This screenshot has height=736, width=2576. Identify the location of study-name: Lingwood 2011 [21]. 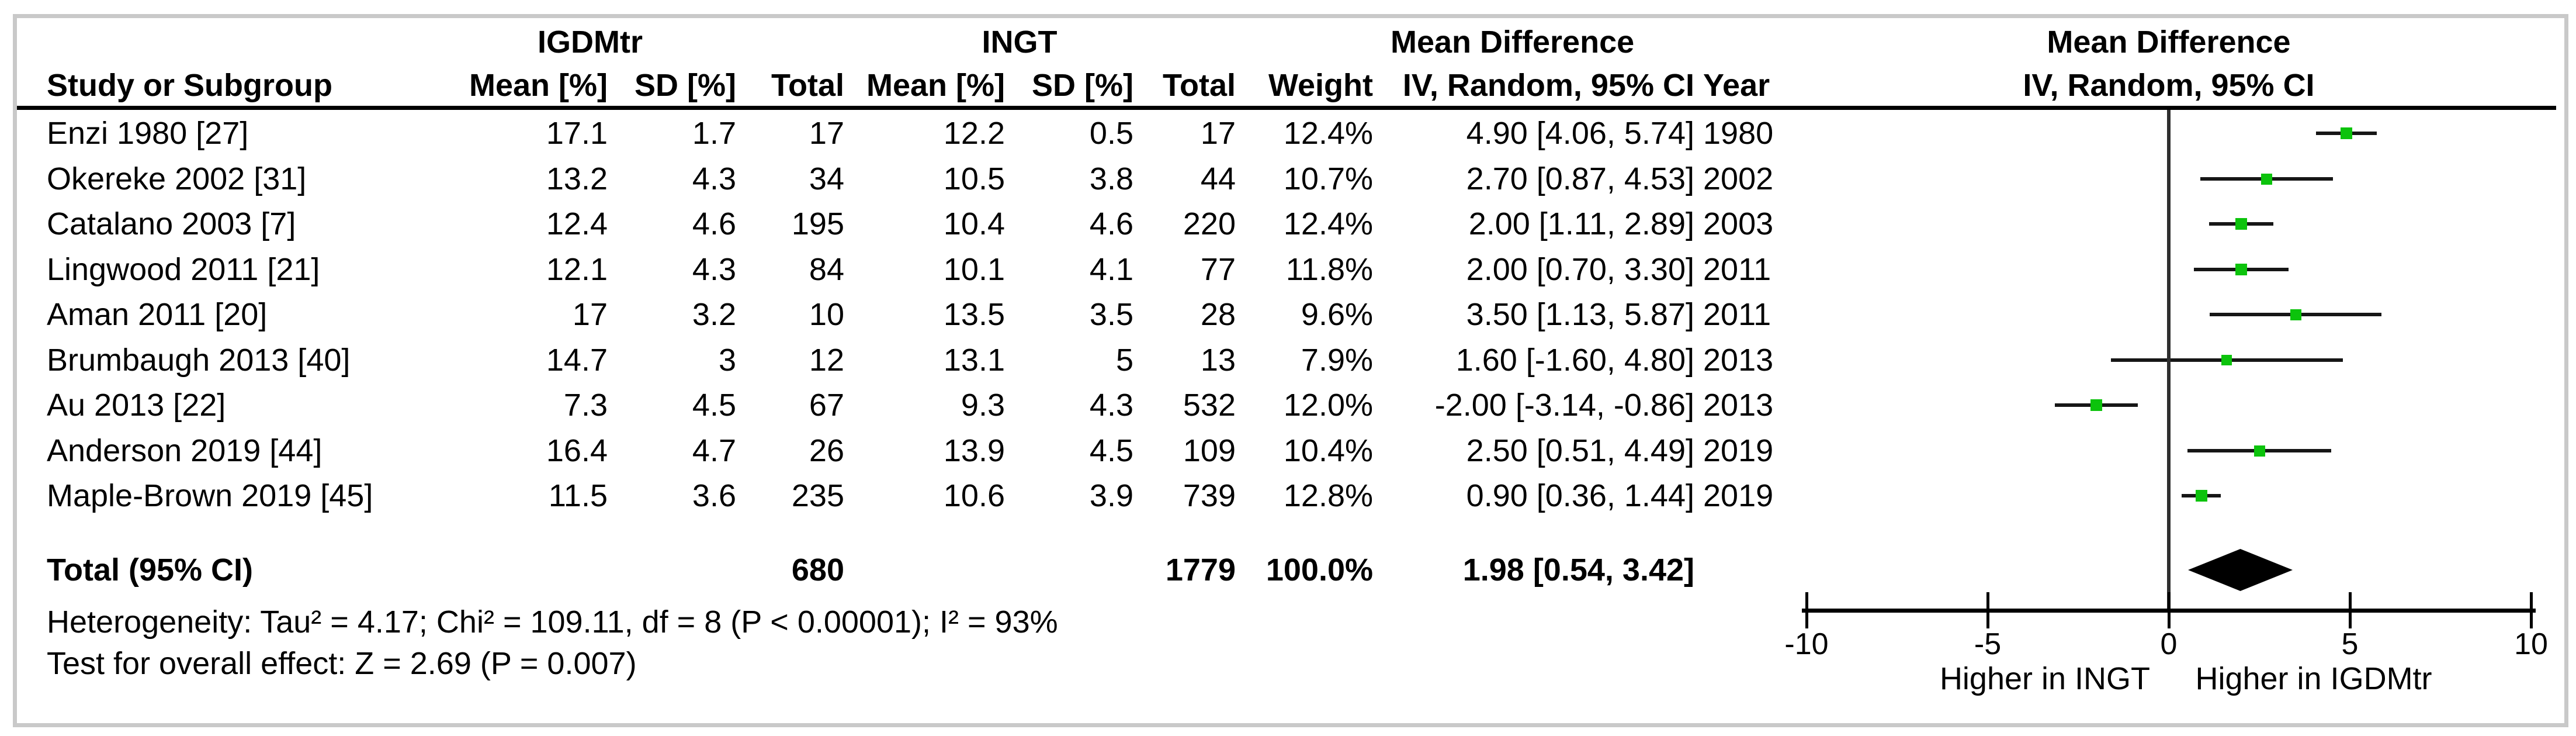
(183, 269).